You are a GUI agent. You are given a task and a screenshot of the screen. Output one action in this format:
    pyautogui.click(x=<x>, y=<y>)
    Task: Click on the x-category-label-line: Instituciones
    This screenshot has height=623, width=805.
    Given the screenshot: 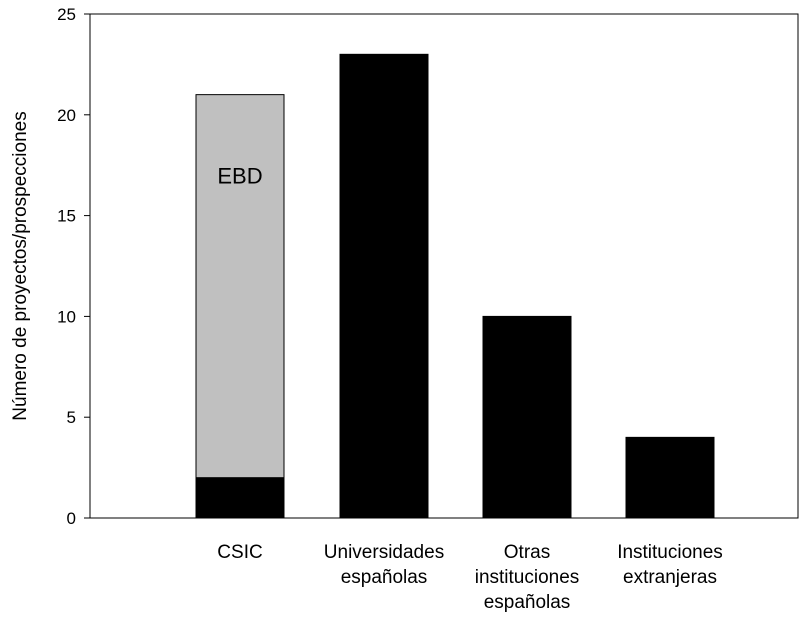 What is the action you would take?
    pyautogui.click(x=670, y=552)
    